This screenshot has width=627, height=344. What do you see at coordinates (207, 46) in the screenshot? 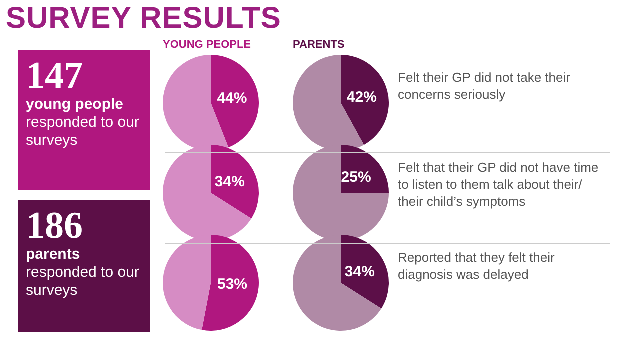
I see `chart-title: YOUNG PEOPLE` at bounding box center [207, 46].